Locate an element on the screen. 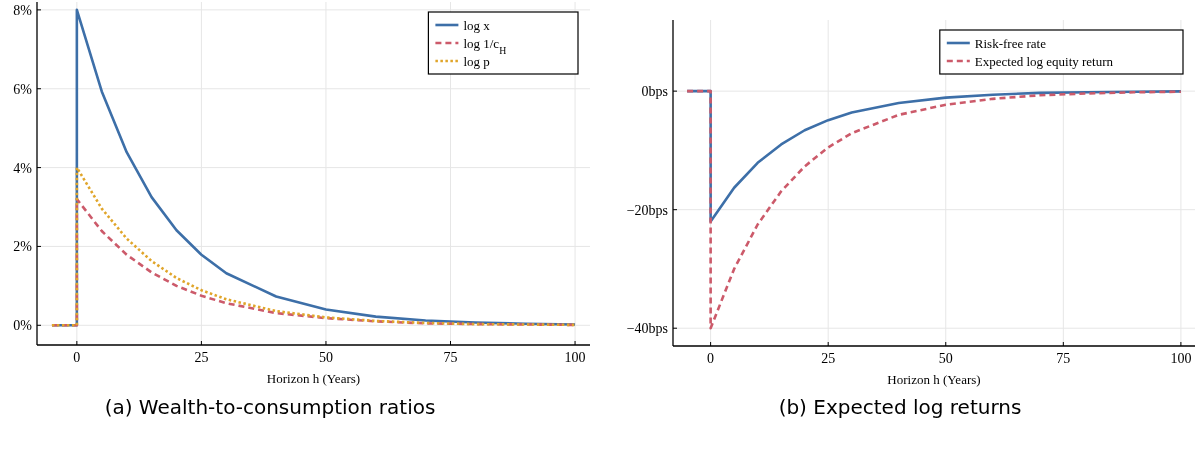  text: (a) Wealth-to-consumption ratios is located at coordinates (270, 407).